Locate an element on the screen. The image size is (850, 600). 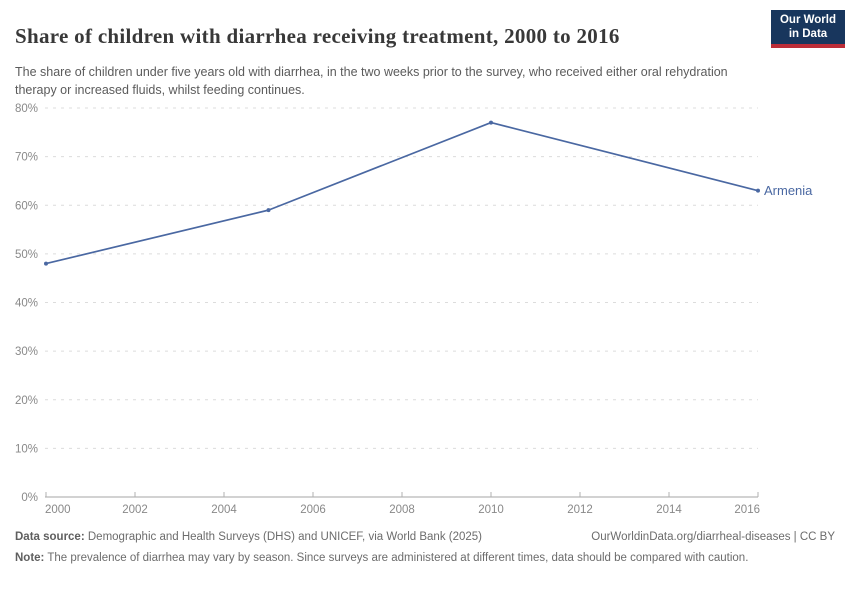
y-axis-tick-label: 60% is located at coordinates (26, 206).